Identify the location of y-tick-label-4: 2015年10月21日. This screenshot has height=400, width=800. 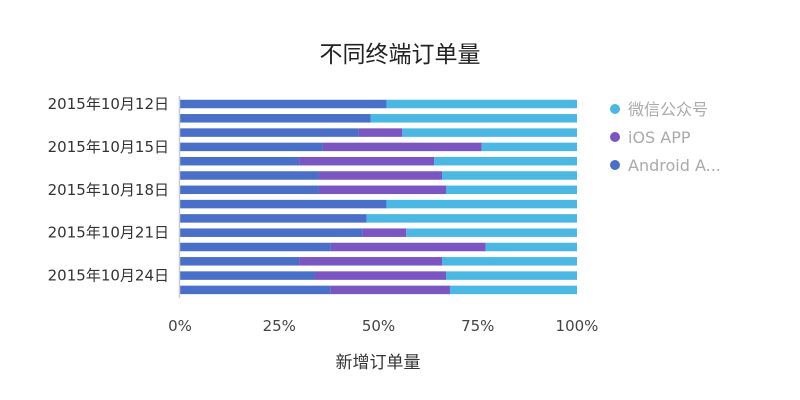
(108, 233).